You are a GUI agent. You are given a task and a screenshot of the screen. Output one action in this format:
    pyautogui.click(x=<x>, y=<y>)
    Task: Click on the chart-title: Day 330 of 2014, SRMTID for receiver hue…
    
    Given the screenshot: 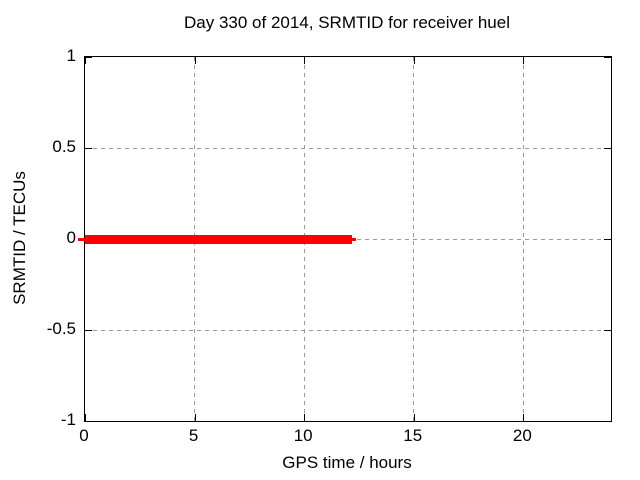 What is the action you would take?
    pyautogui.click(x=347, y=22)
    